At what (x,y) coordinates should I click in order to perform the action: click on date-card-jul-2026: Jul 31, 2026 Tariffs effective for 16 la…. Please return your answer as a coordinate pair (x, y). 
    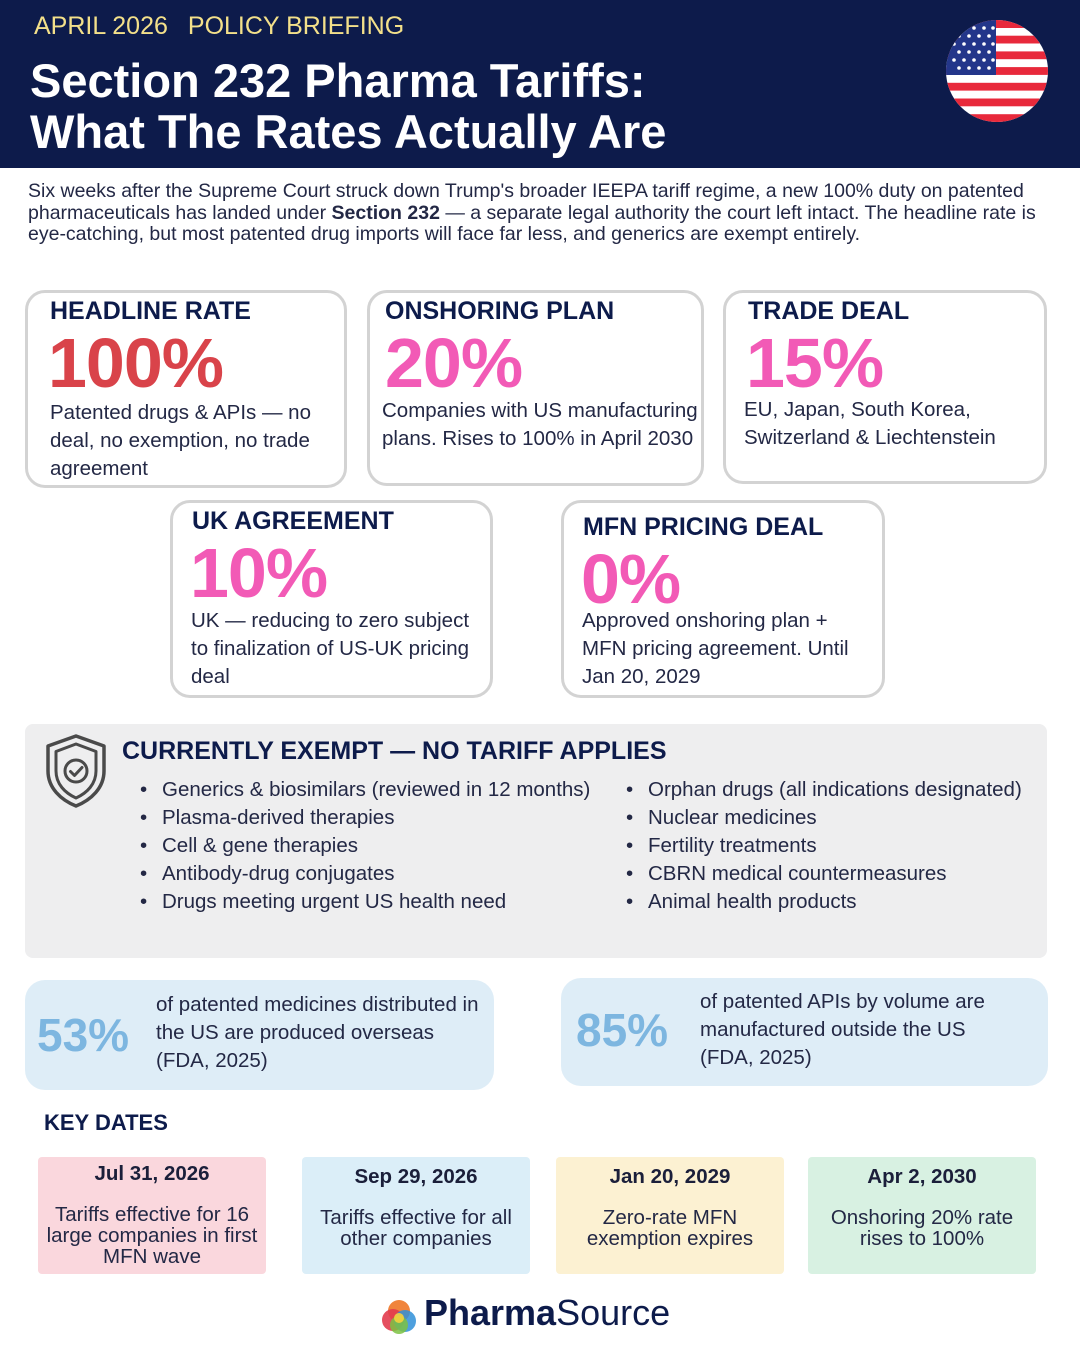
    Looking at the image, I should click on (152, 1215).